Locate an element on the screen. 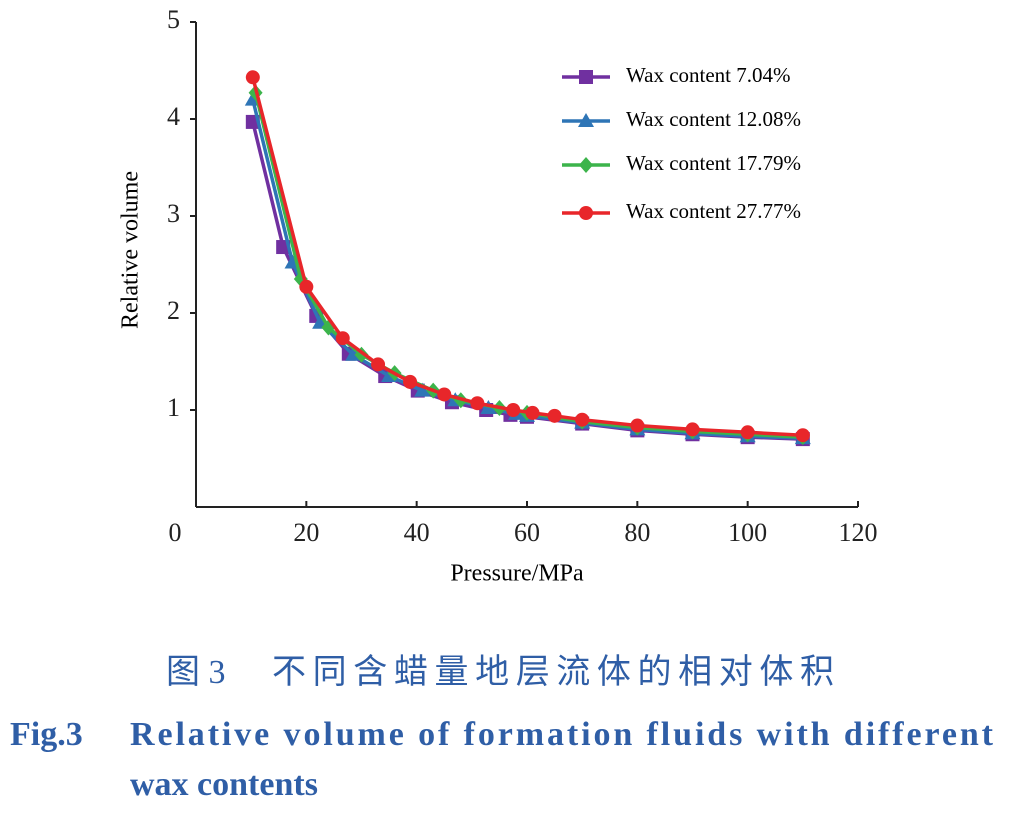 Image resolution: width=1015 pixels, height=839 pixels. x-tick-label: 80 is located at coordinates (637, 532).